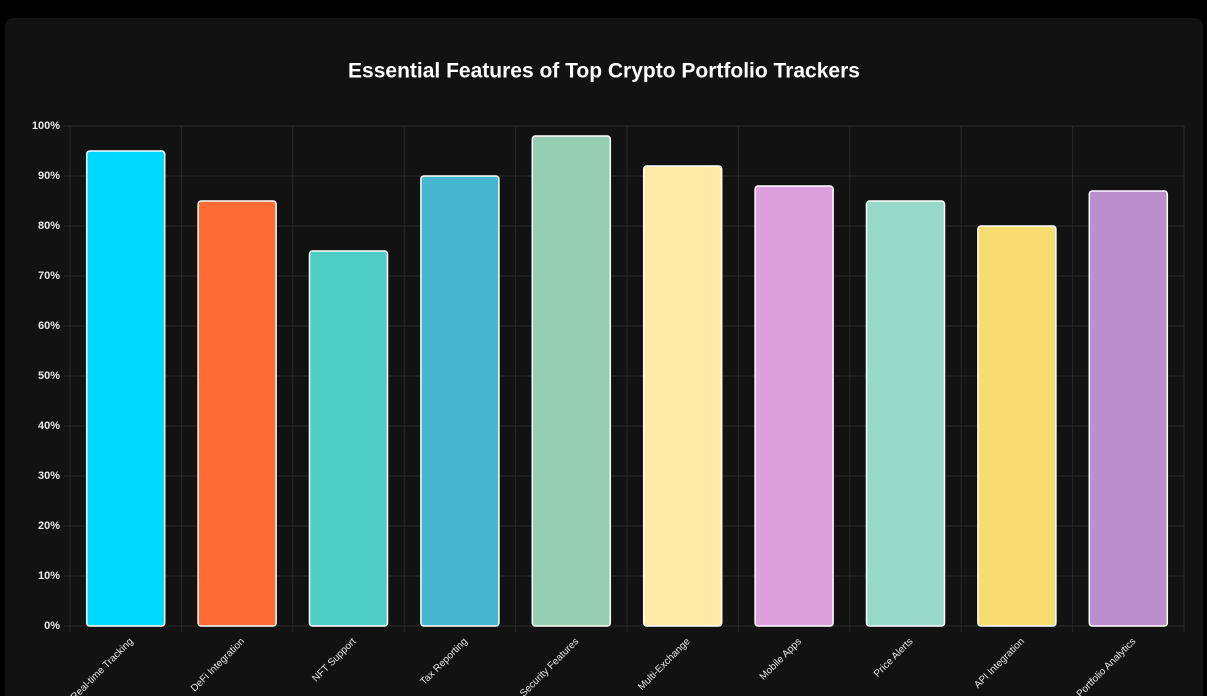 This screenshot has width=1207, height=696. I want to click on y-tick-label: 30%, so click(49, 476).